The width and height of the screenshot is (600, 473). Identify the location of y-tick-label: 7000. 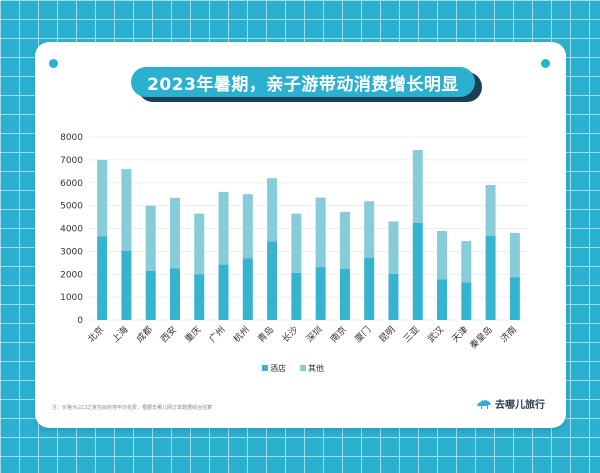
(71, 161).